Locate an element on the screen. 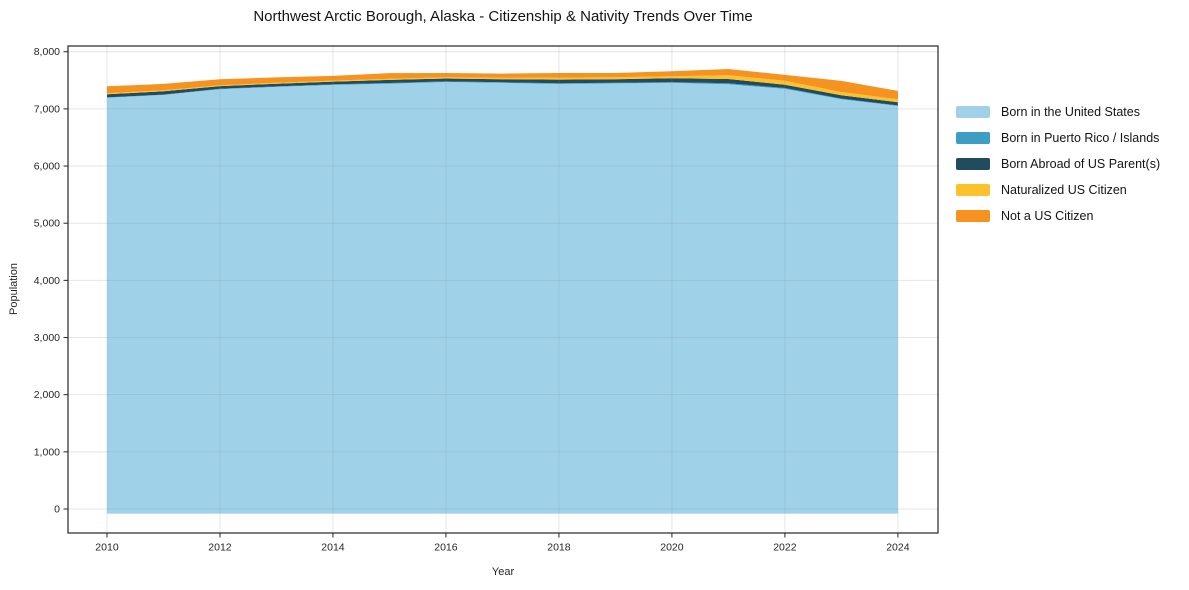  legend-item-0: Born in the United States is located at coordinates (1058, 112).